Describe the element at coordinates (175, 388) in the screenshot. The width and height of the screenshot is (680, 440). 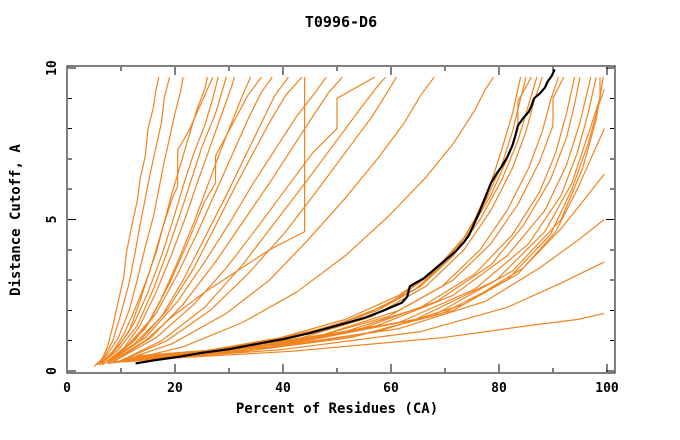
I see `x-tick-label: 20` at that location.